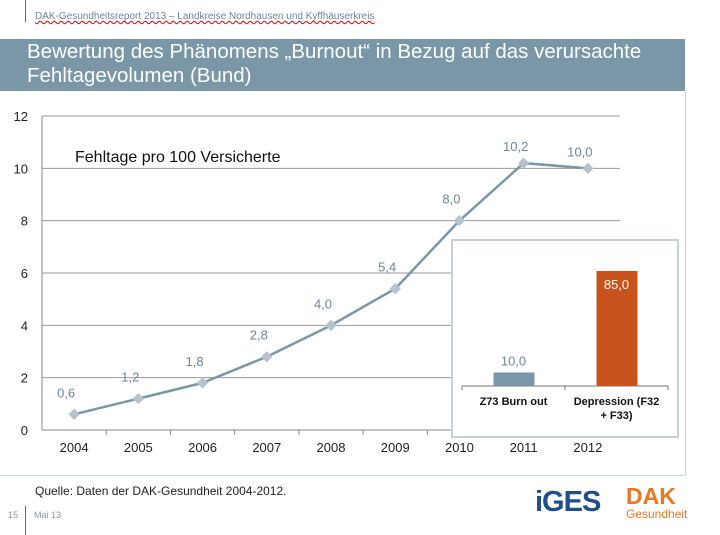 This screenshot has width=720, height=535. I want to click on data-label: 10,2, so click(515, 146).